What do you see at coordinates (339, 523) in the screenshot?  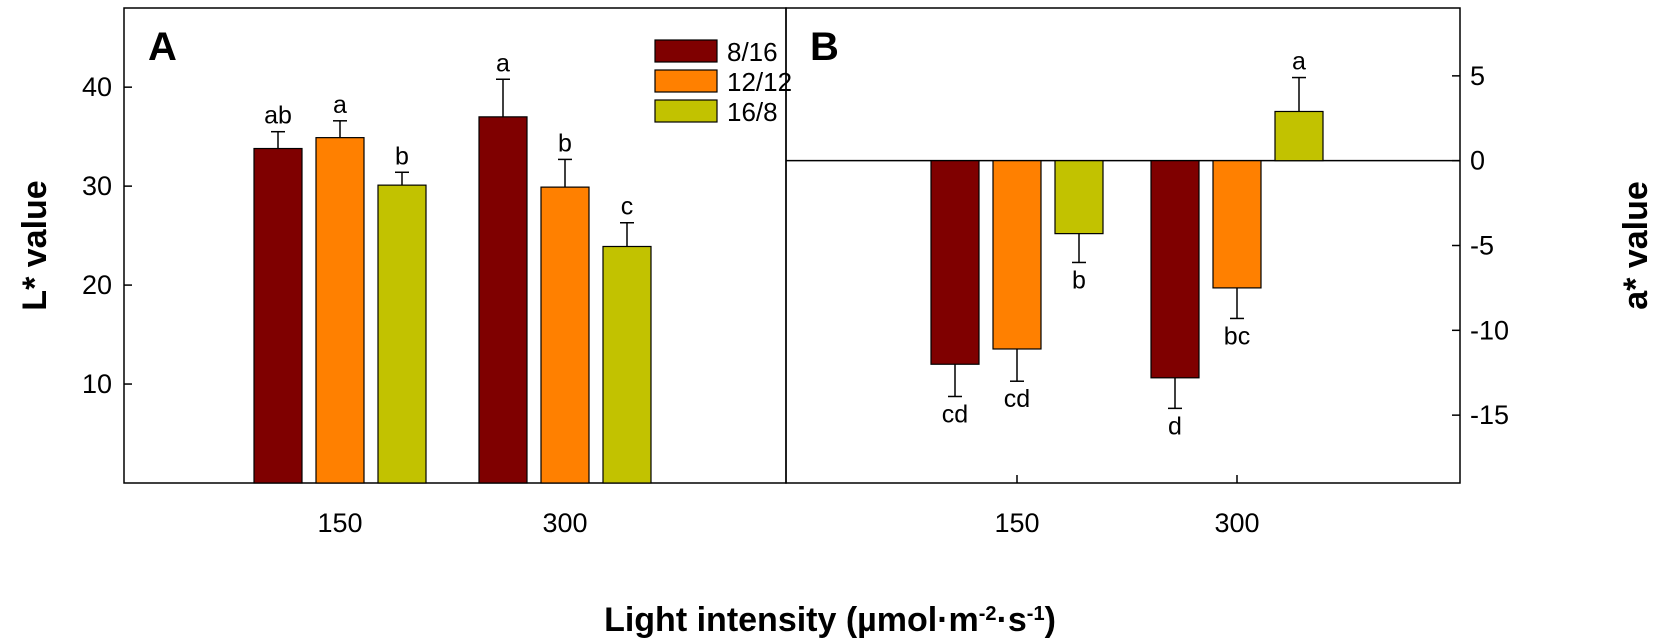 I see `panel-a-x-tick-label: 150` at bounding box center [339, 523].